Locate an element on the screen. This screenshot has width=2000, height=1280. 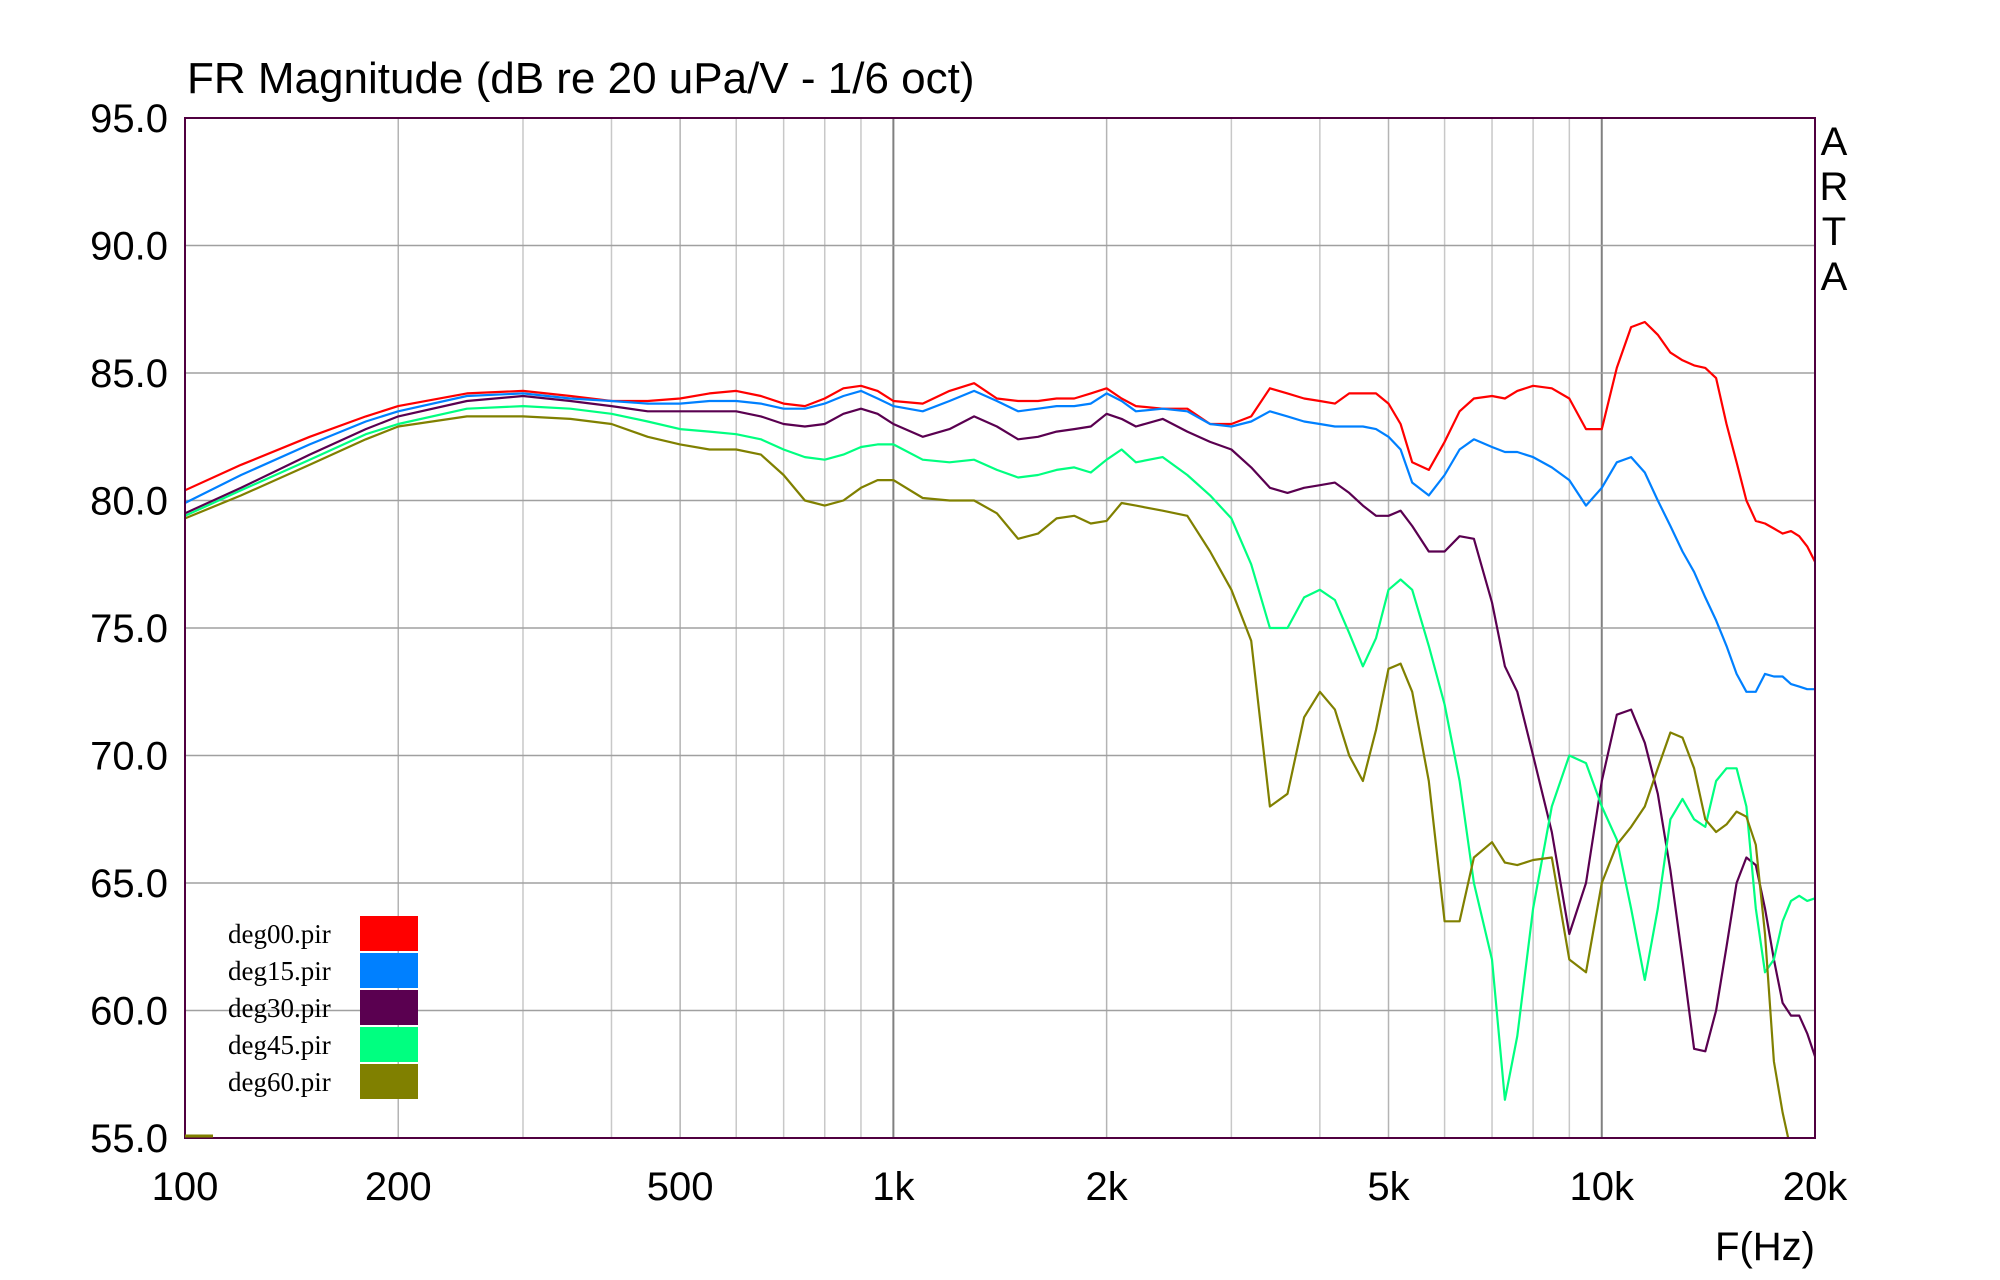
y-tick-label: 70.0 is located at coordinates (129, 757).